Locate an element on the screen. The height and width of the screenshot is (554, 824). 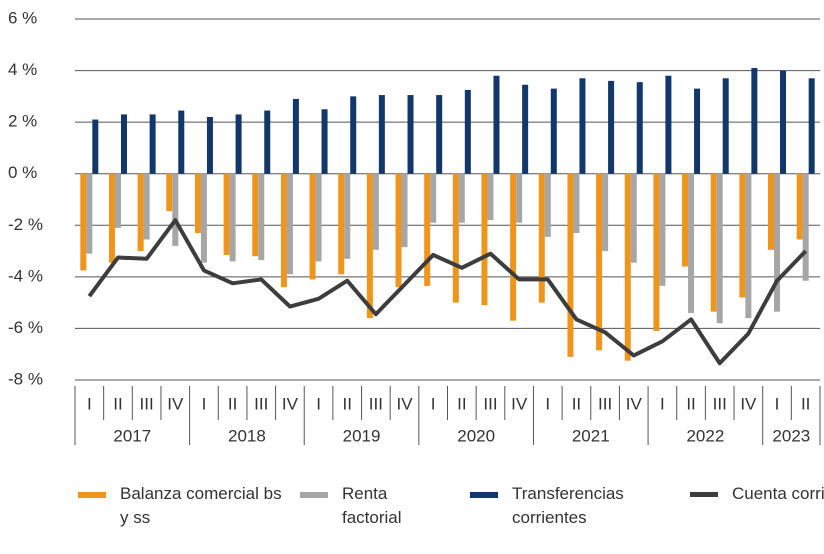
legend-swatch is located at coordinates (704, 494).